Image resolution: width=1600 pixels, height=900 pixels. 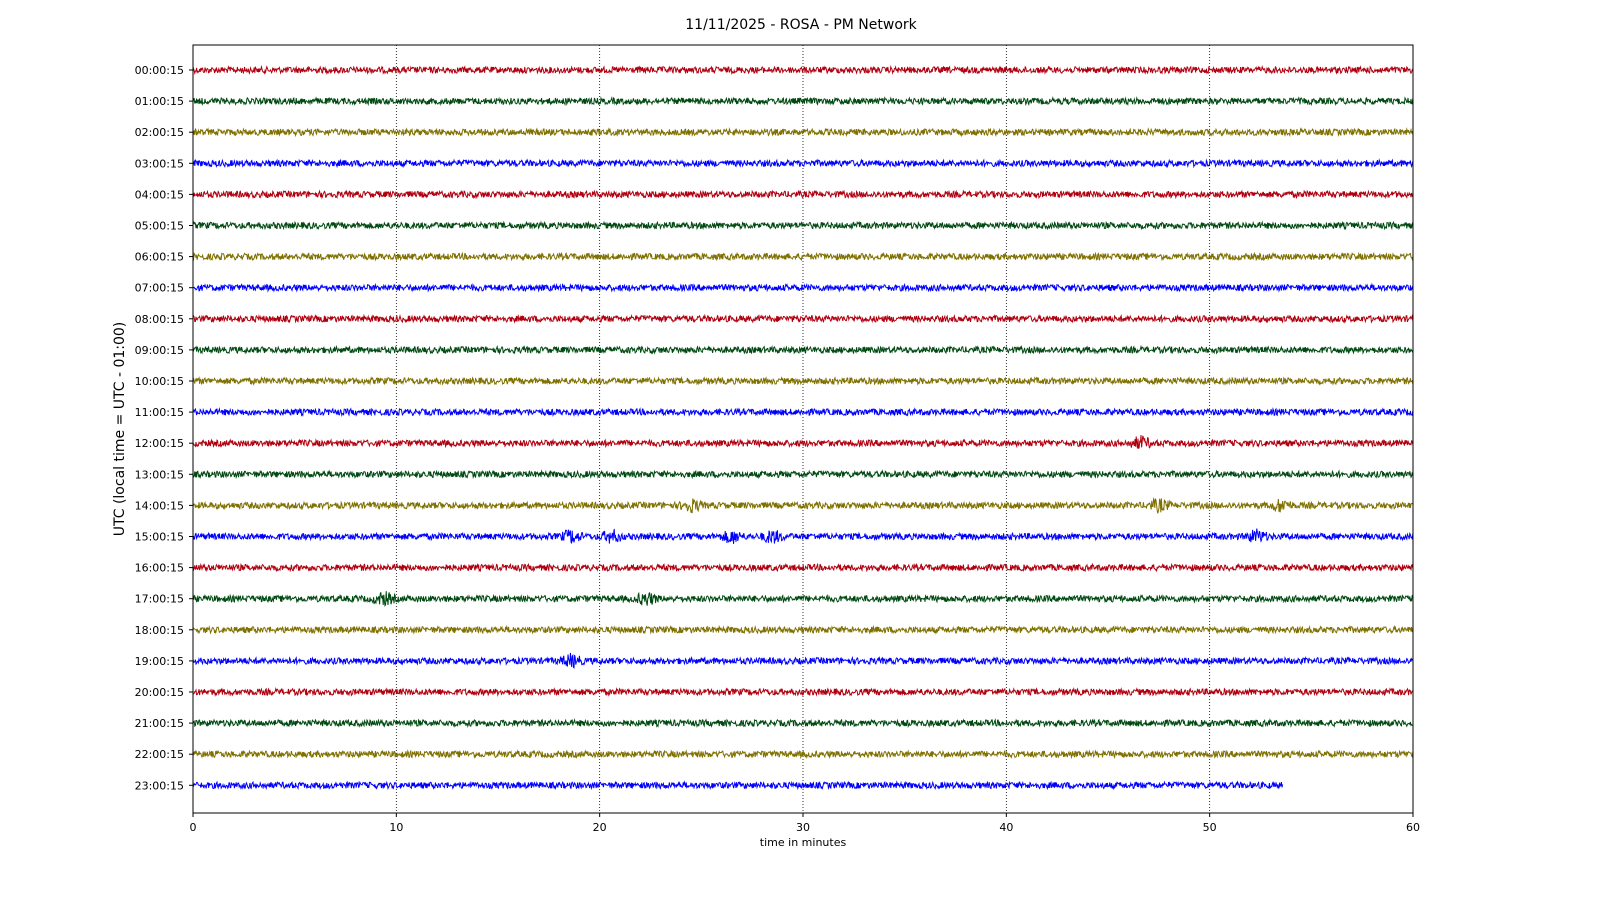 What do you see at coordinates (159, 412) in the screenshot?
I see `y-tick-label: 11:00:15` at bounding box center [159, 412].